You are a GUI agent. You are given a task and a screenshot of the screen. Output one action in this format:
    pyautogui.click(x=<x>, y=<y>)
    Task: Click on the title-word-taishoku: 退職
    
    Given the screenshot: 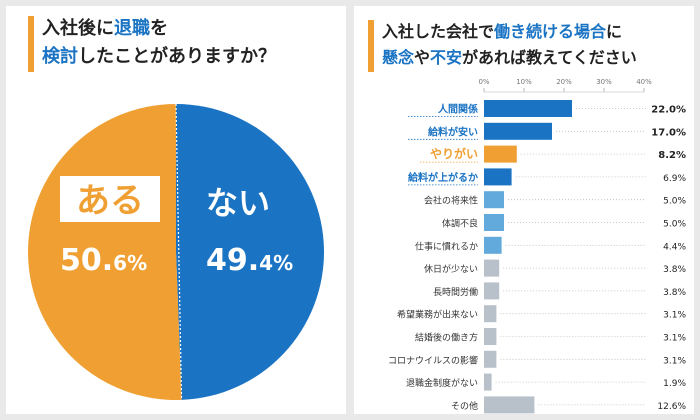 What is the action you would take?
    pyautogui.click(x=132, y=28)
    